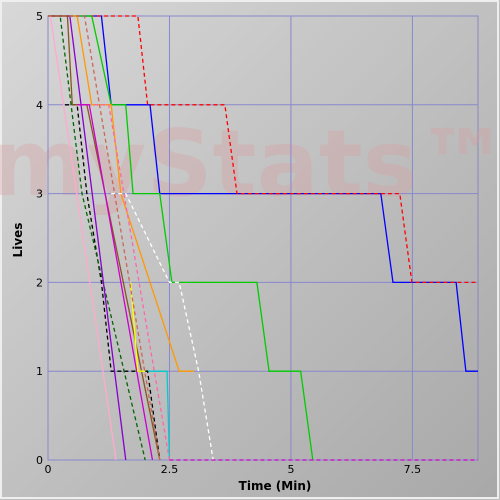  What do you see at coordinates (275, 486) in the screenshot?
I see `x-axis-label: Time (Min)` at bounding box center [275, 486].